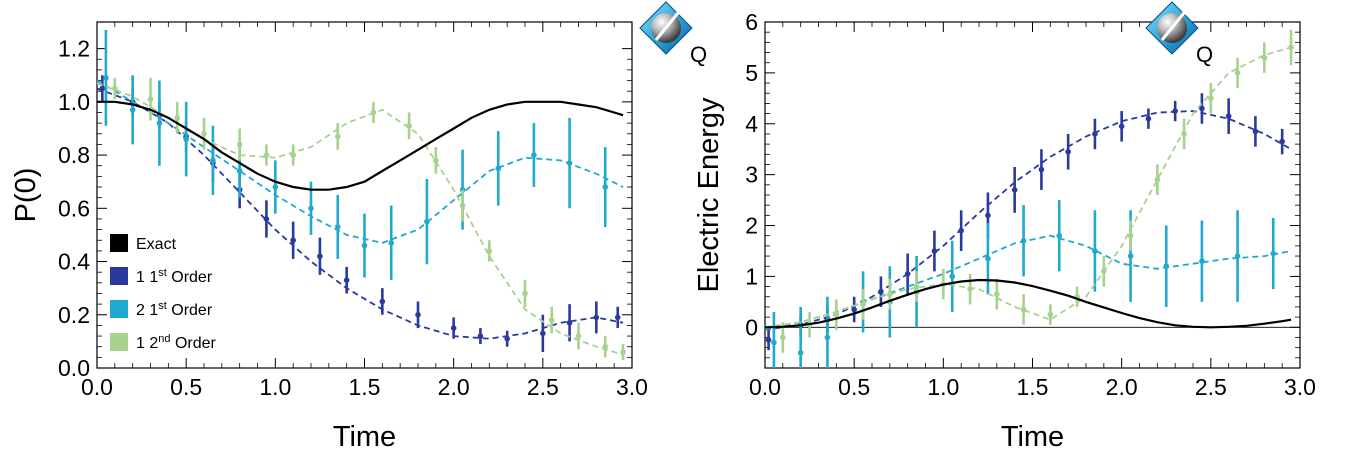 The image size is (1348, 455). What do you see at coordinates (360, 145) in the screenshot?
I see `exact-curve` at bounding box center [360, 145].